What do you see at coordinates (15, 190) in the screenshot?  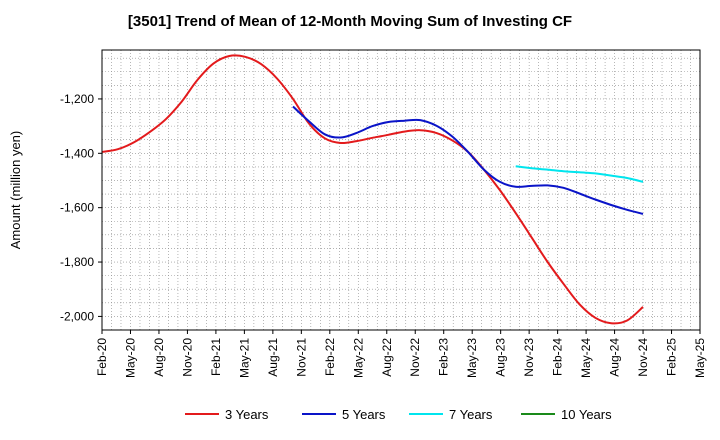 I see `y-axis-label: Amount (million yen)` at bounding box center [15, 190].